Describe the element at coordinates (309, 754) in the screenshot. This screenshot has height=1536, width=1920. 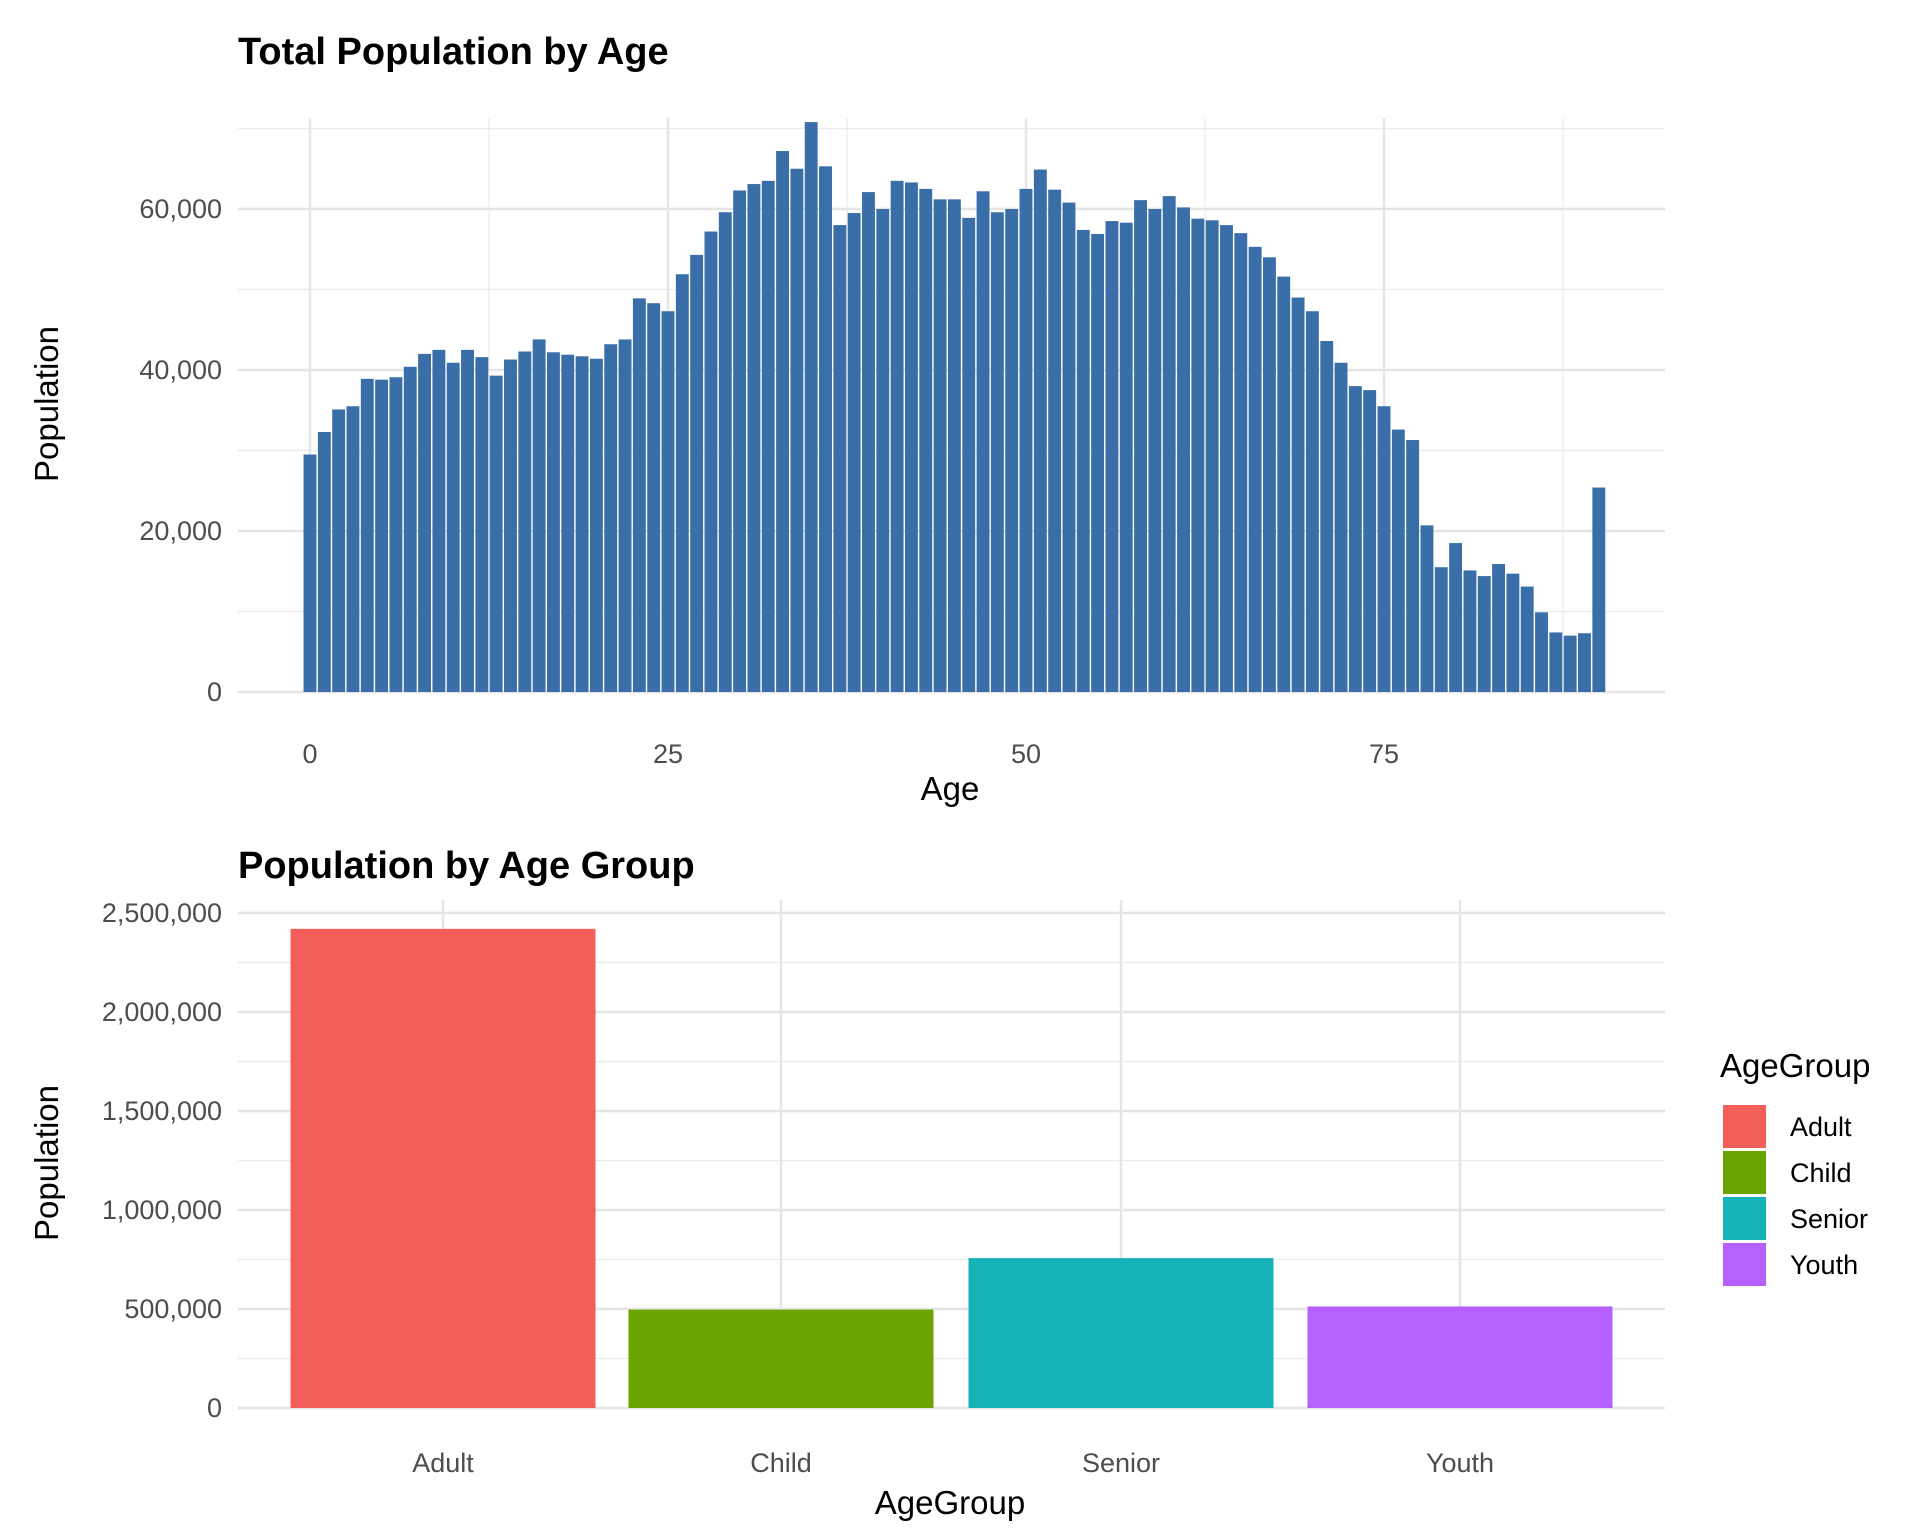
I see `age-chart-x-tick-label: 0` at that location.